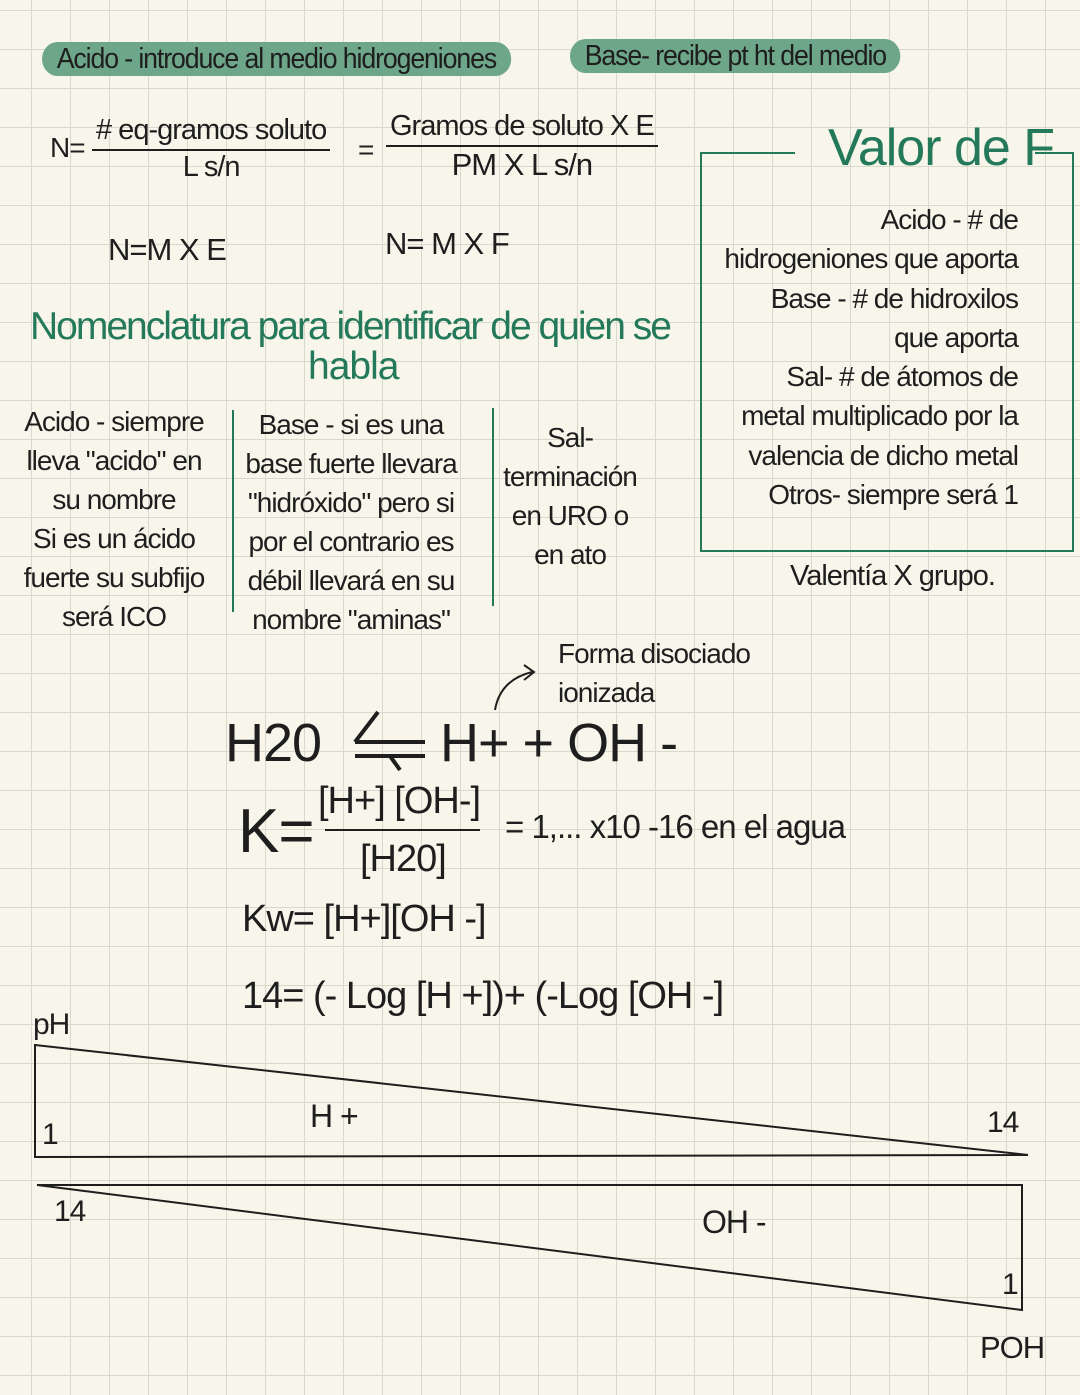 This screenshot has height=1395, width=1080. I want to click on text-line: será ICO, so click(114, 616).